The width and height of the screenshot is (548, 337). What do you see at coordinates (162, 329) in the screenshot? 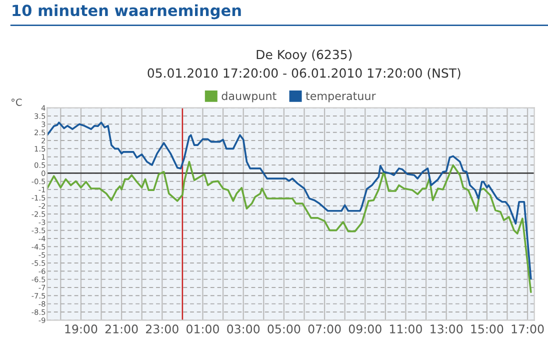
I see `x-tick-label: 23:00` at bounding box center [162, 329].